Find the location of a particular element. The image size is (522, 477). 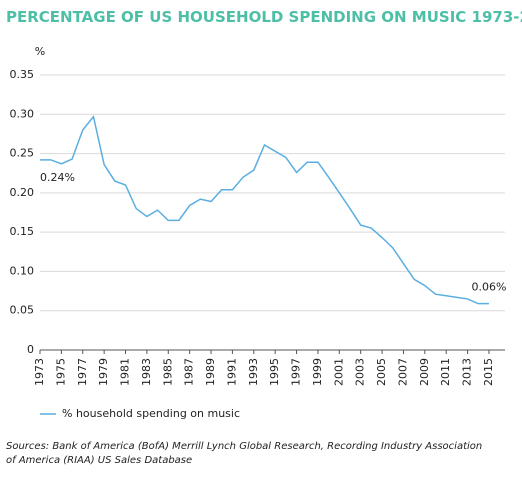

legend-label: % household spending on music is located at coordinates (151, 413).